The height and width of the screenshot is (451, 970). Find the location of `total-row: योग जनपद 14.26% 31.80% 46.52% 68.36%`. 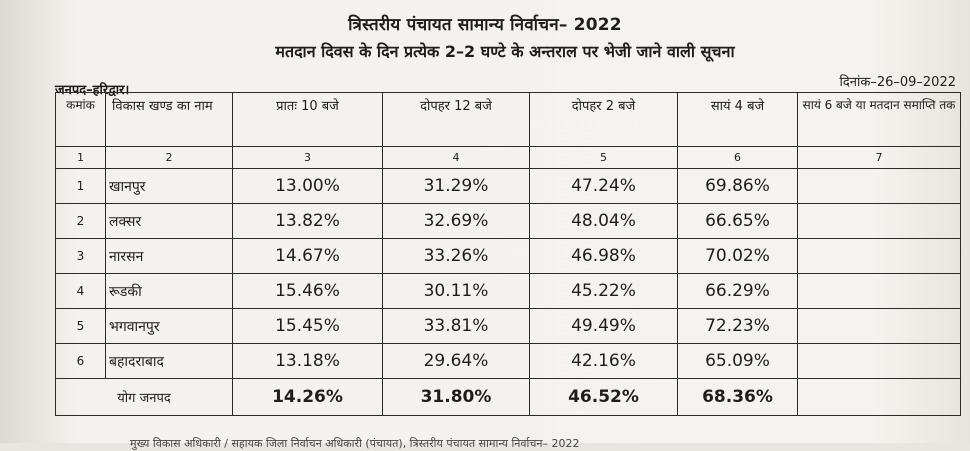

total-row: योग जनपद 14.26% 31.80% 46.52% 68.36% is located at coordinates (508, 397).